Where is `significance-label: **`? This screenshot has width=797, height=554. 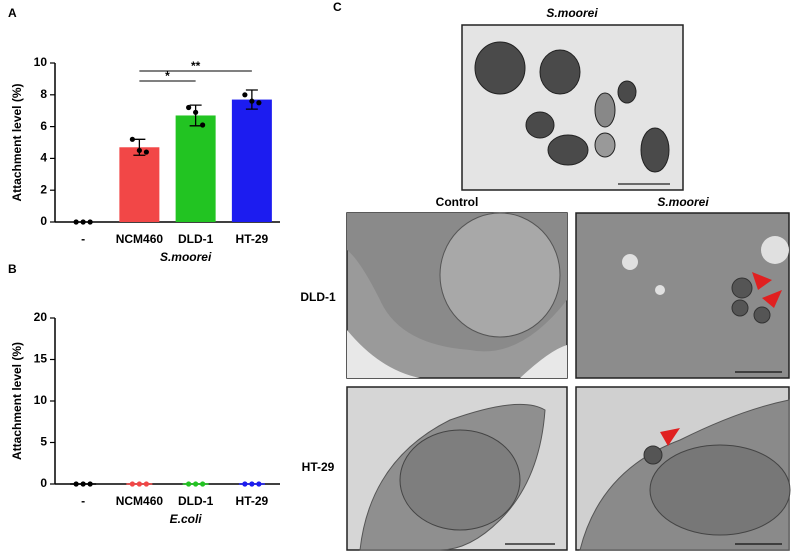
significance-label: ** is located at coordinates (196, 66).